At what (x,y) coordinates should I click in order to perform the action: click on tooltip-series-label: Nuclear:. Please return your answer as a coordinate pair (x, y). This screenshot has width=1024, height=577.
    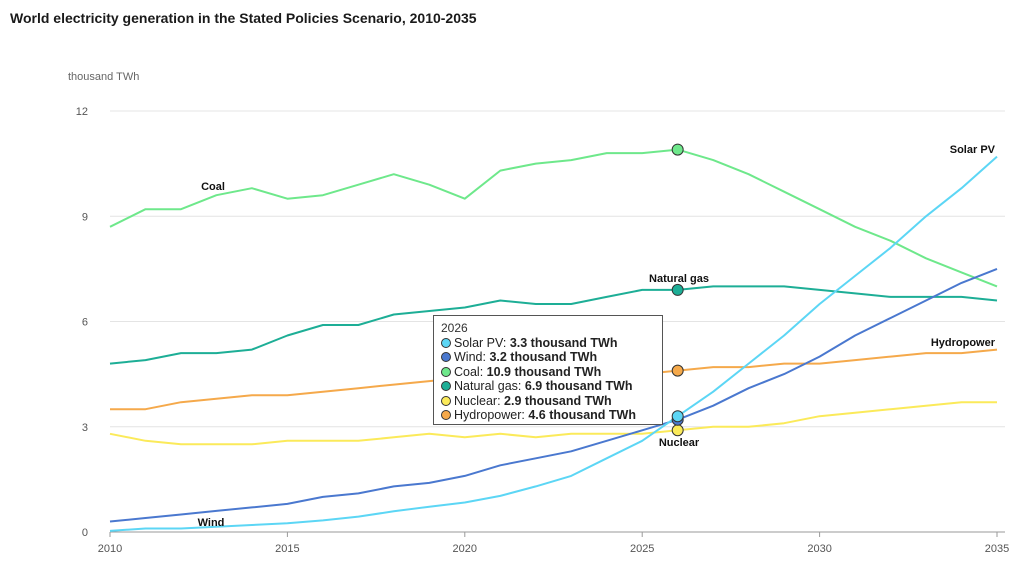
    Looking at the image, I should click on (479, 400).